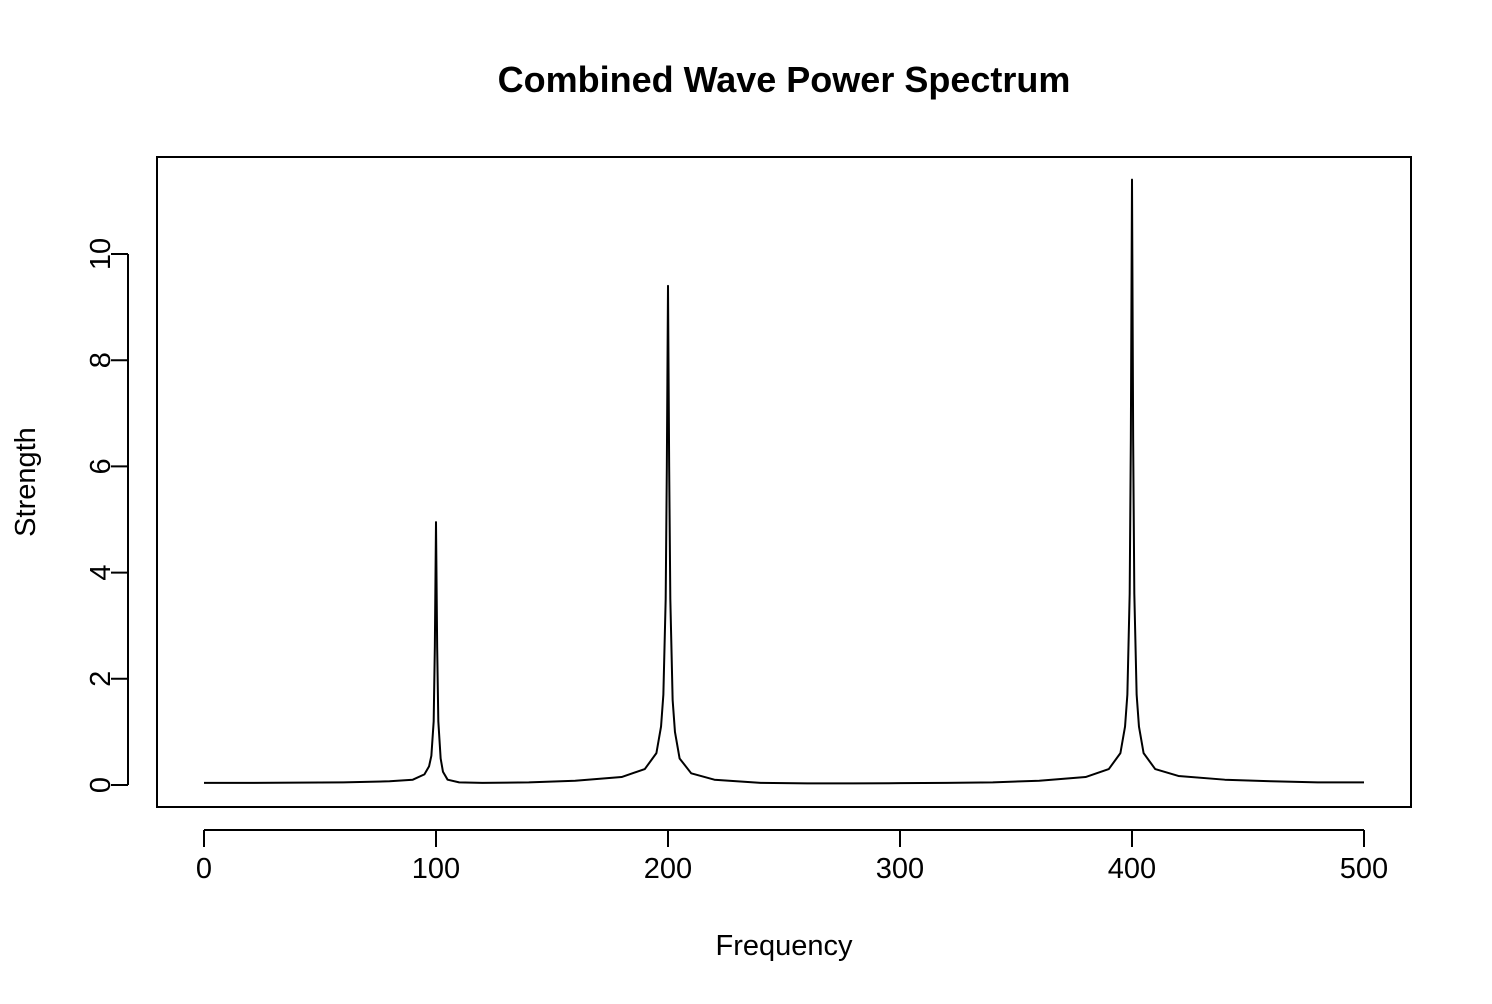 The height and width of the screenshot is (1004, 1492). What do you see at coordinates (668, 869) in the screenshot?
I see `x-tick-label: 200` at bounding box center [668, 869].